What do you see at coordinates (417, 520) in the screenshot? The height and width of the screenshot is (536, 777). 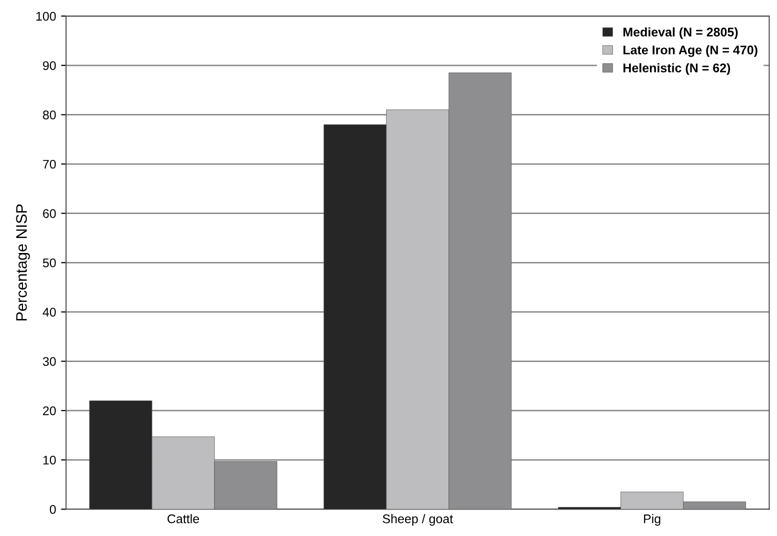 I see `x-tick-label: Sheep / goat` at bounding box center [417, 520].